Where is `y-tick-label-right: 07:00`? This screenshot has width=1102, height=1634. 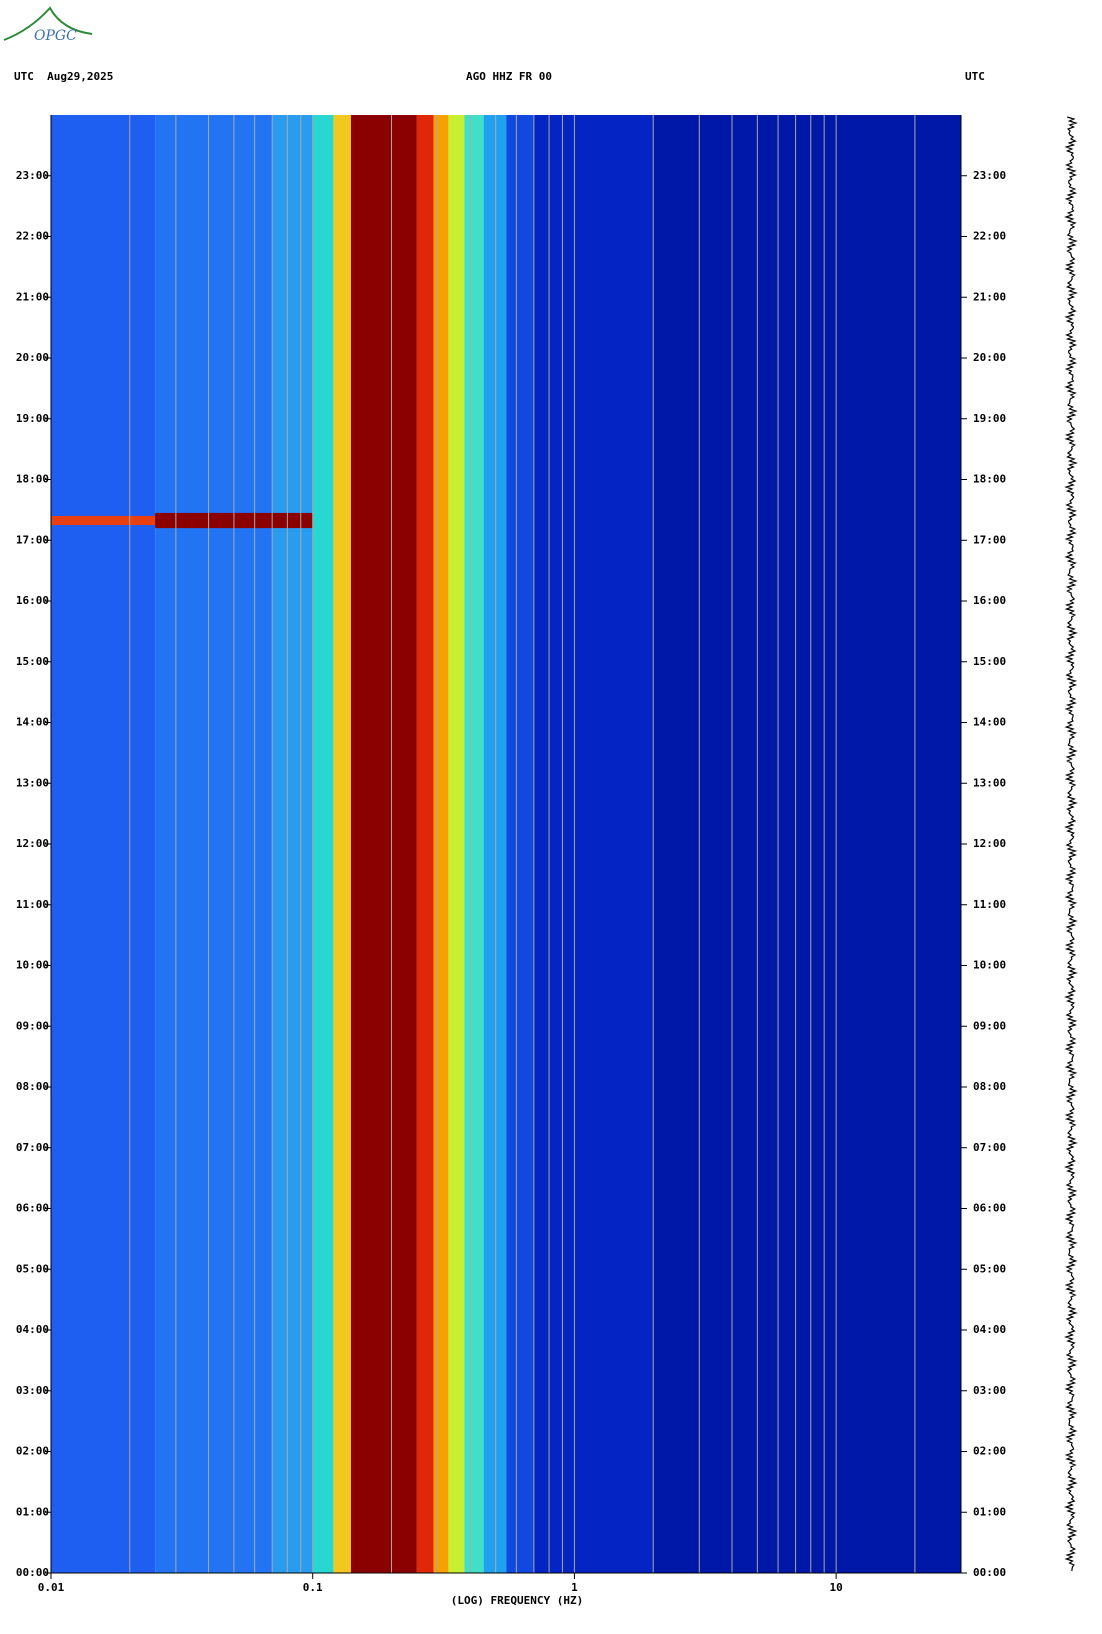
y-tick-label-right: 07:00 is located at coordinates (989, 1147).